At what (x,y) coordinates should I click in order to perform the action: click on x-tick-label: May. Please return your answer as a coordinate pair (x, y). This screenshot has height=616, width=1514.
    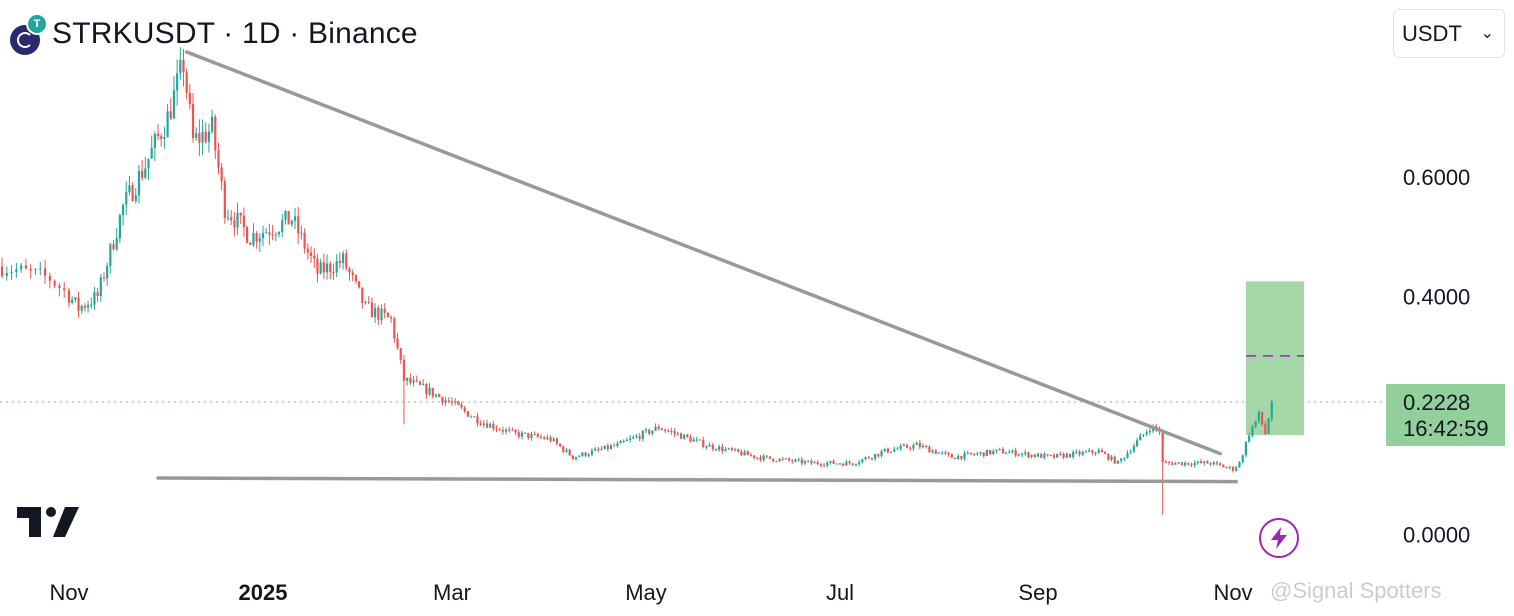
    Looking at the image, I should click on (646, 592).